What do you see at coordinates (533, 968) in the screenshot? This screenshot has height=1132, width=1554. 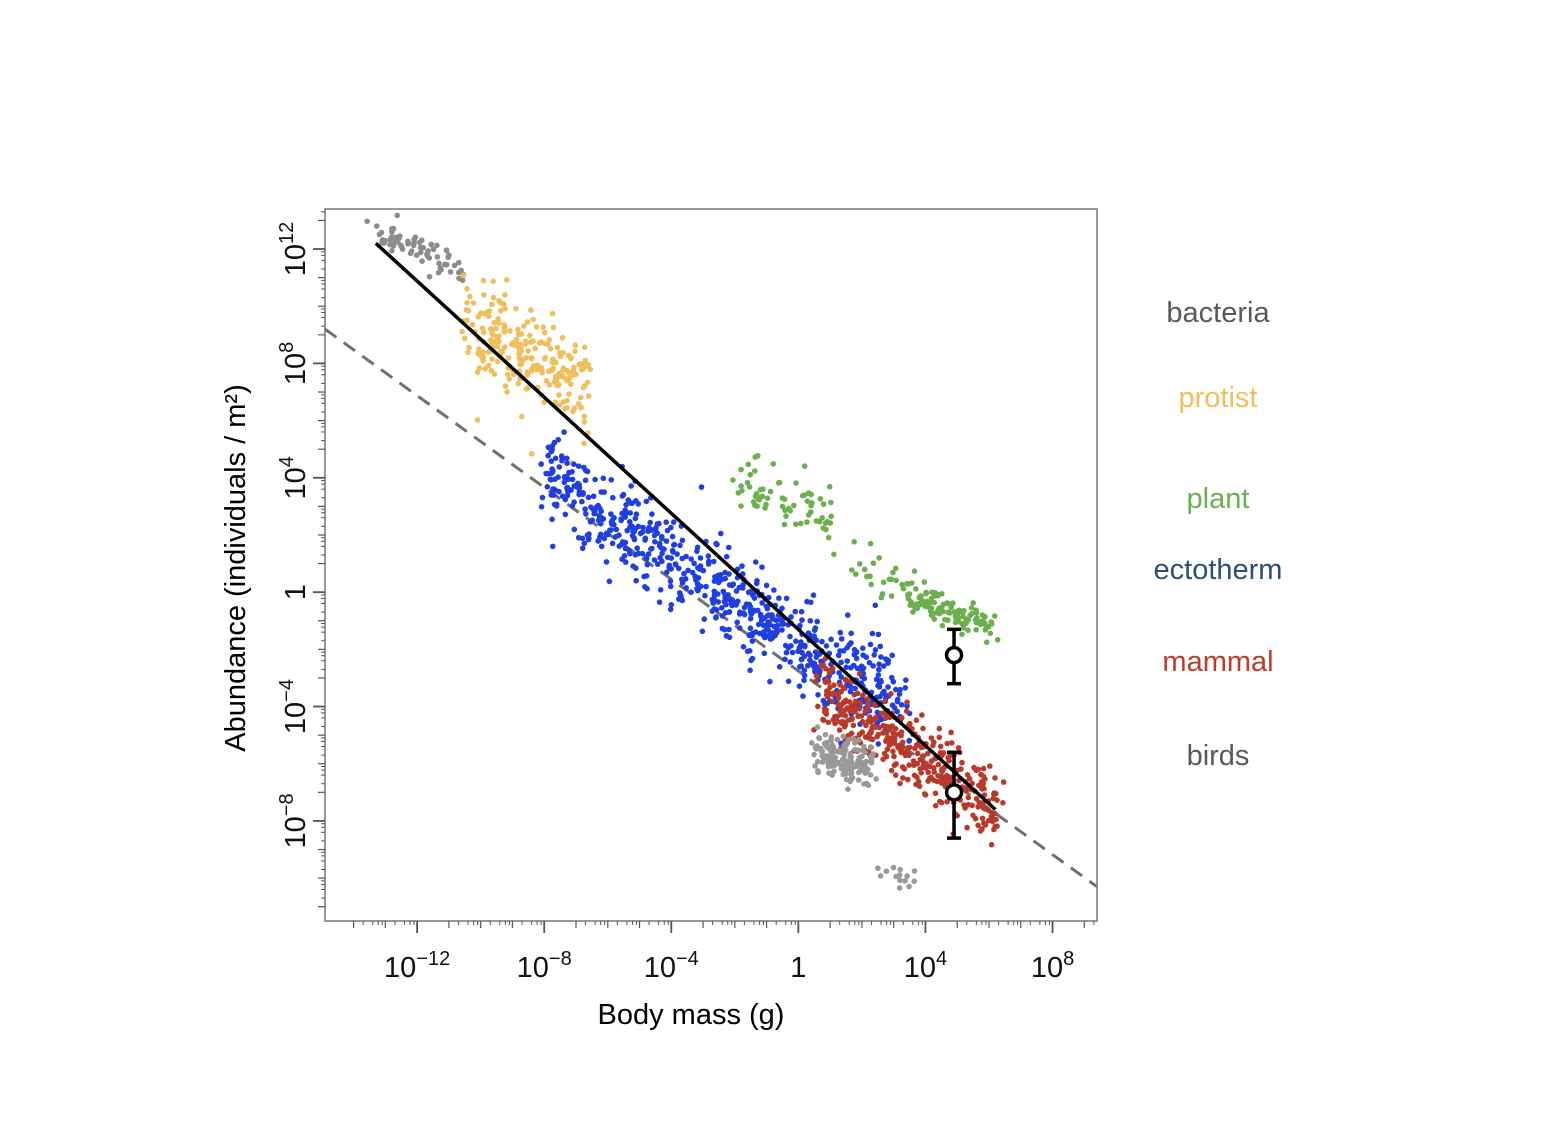 I see `x-tick-label-base: 10` at bounding box center [533, 968].